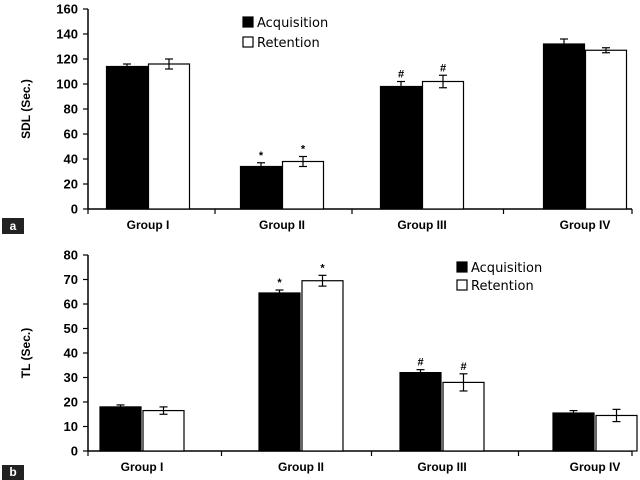  What do you see at coordinates (67, 34) in the screenshot?
I see `panel-a-y-tick-label: 140` at bounding box center [67, 34].